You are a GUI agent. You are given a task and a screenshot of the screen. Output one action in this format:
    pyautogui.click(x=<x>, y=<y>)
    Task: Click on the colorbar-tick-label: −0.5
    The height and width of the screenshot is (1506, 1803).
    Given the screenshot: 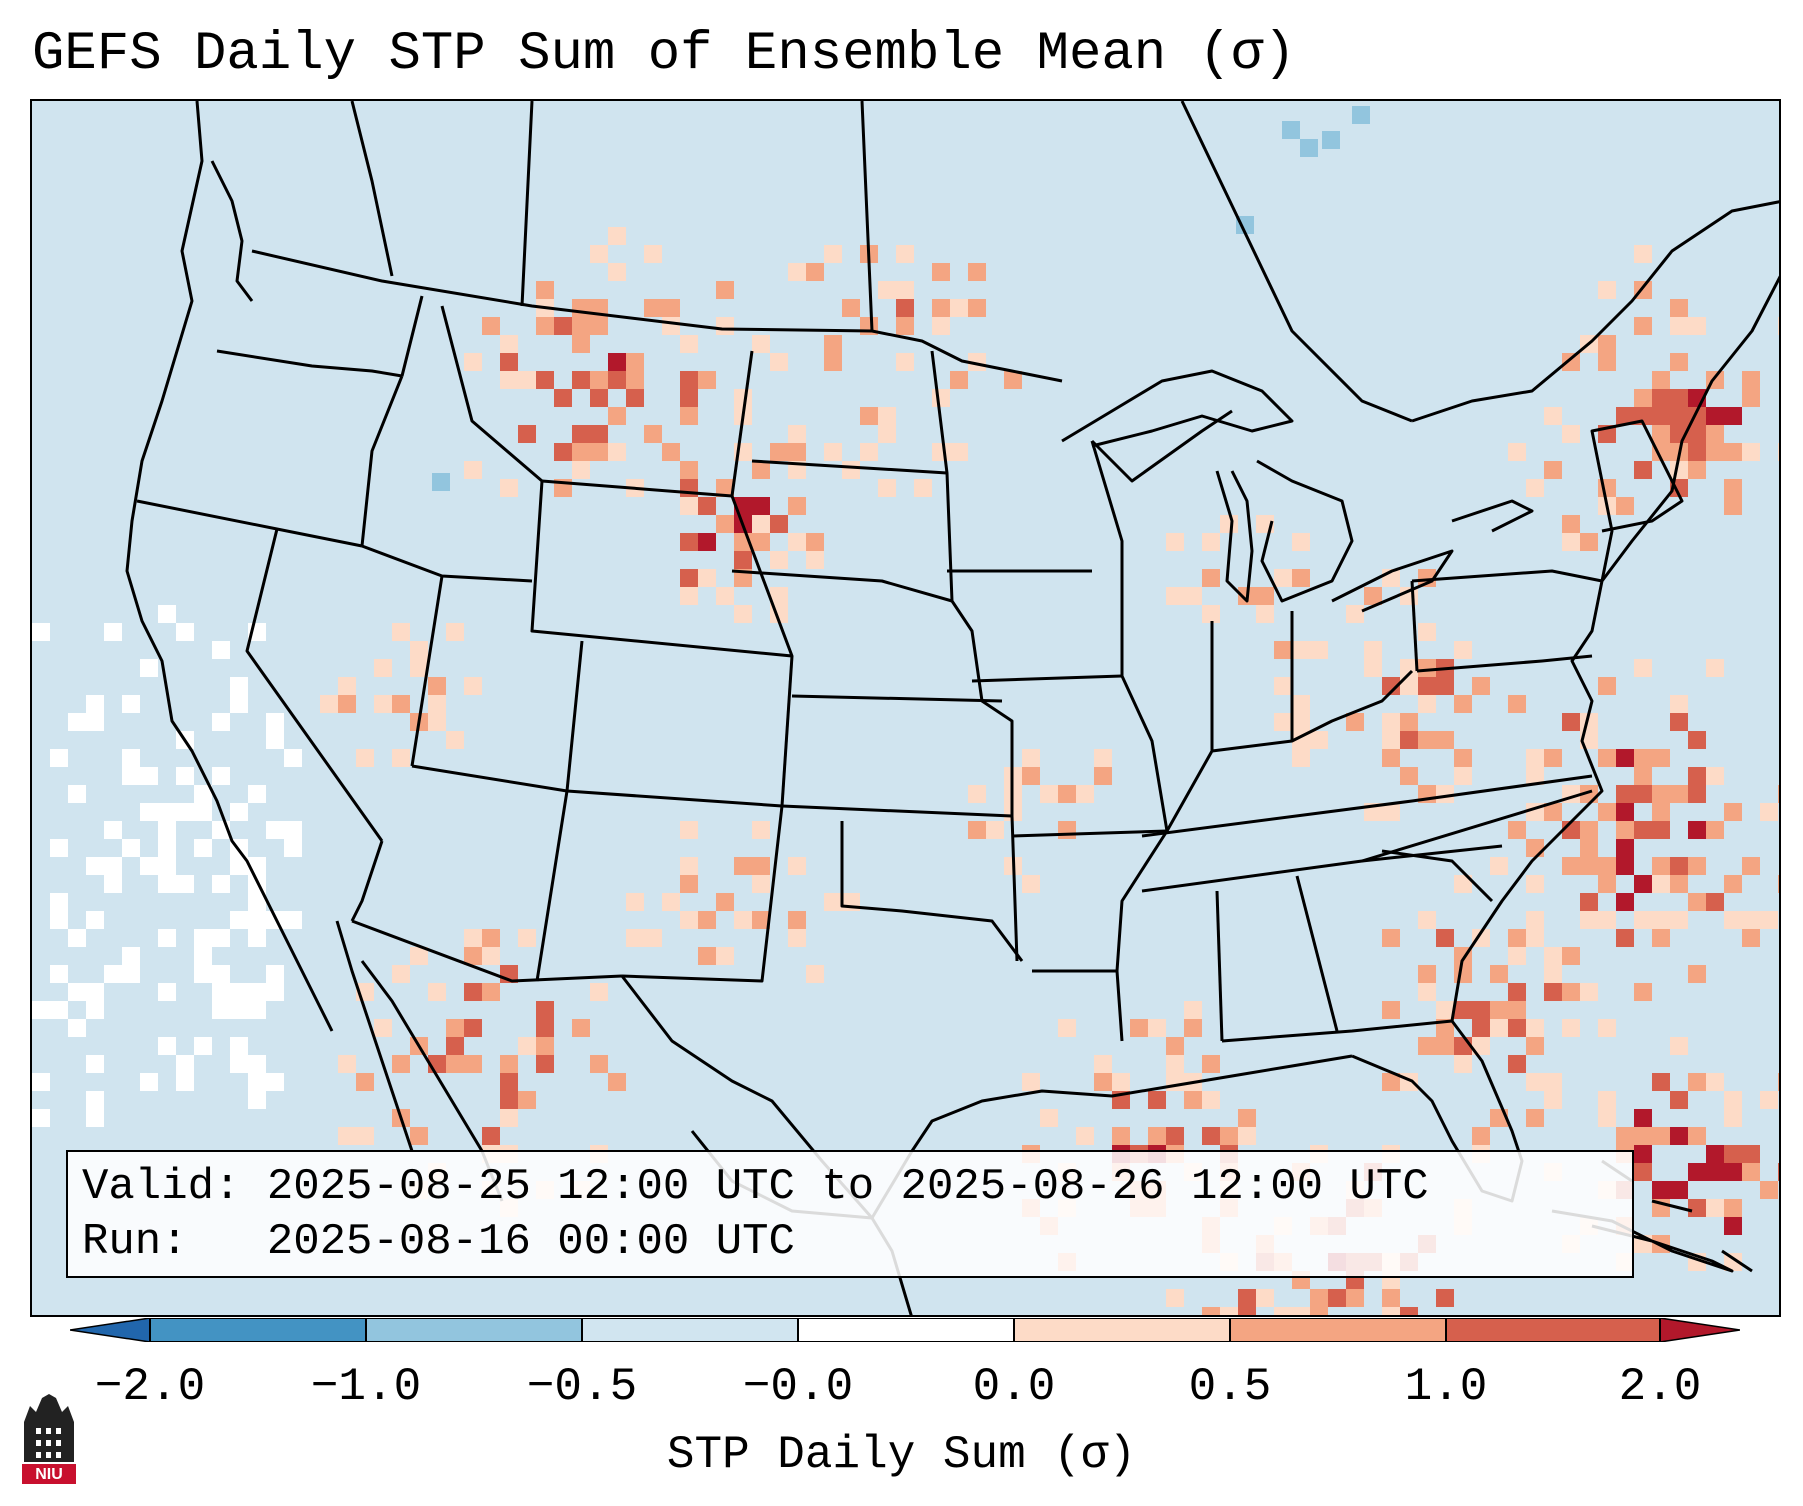 What is the action you would take?
    pyautogui.click(x=582, y=1387)
    